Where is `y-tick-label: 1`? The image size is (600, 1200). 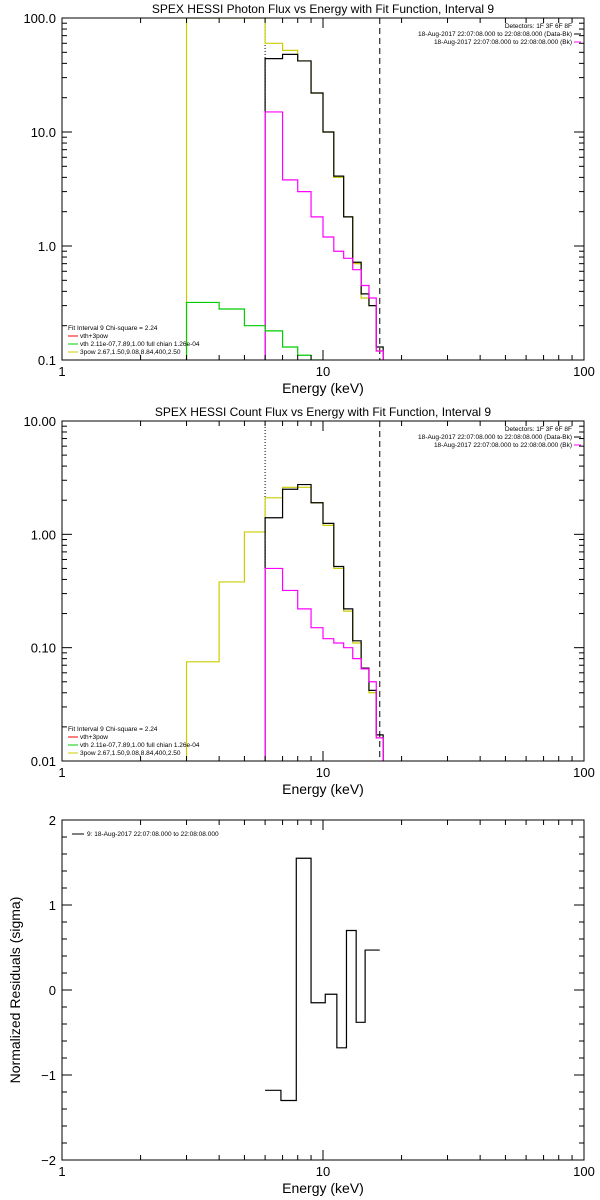 y-tick-label: 1 is located at coordinates (52, 905).